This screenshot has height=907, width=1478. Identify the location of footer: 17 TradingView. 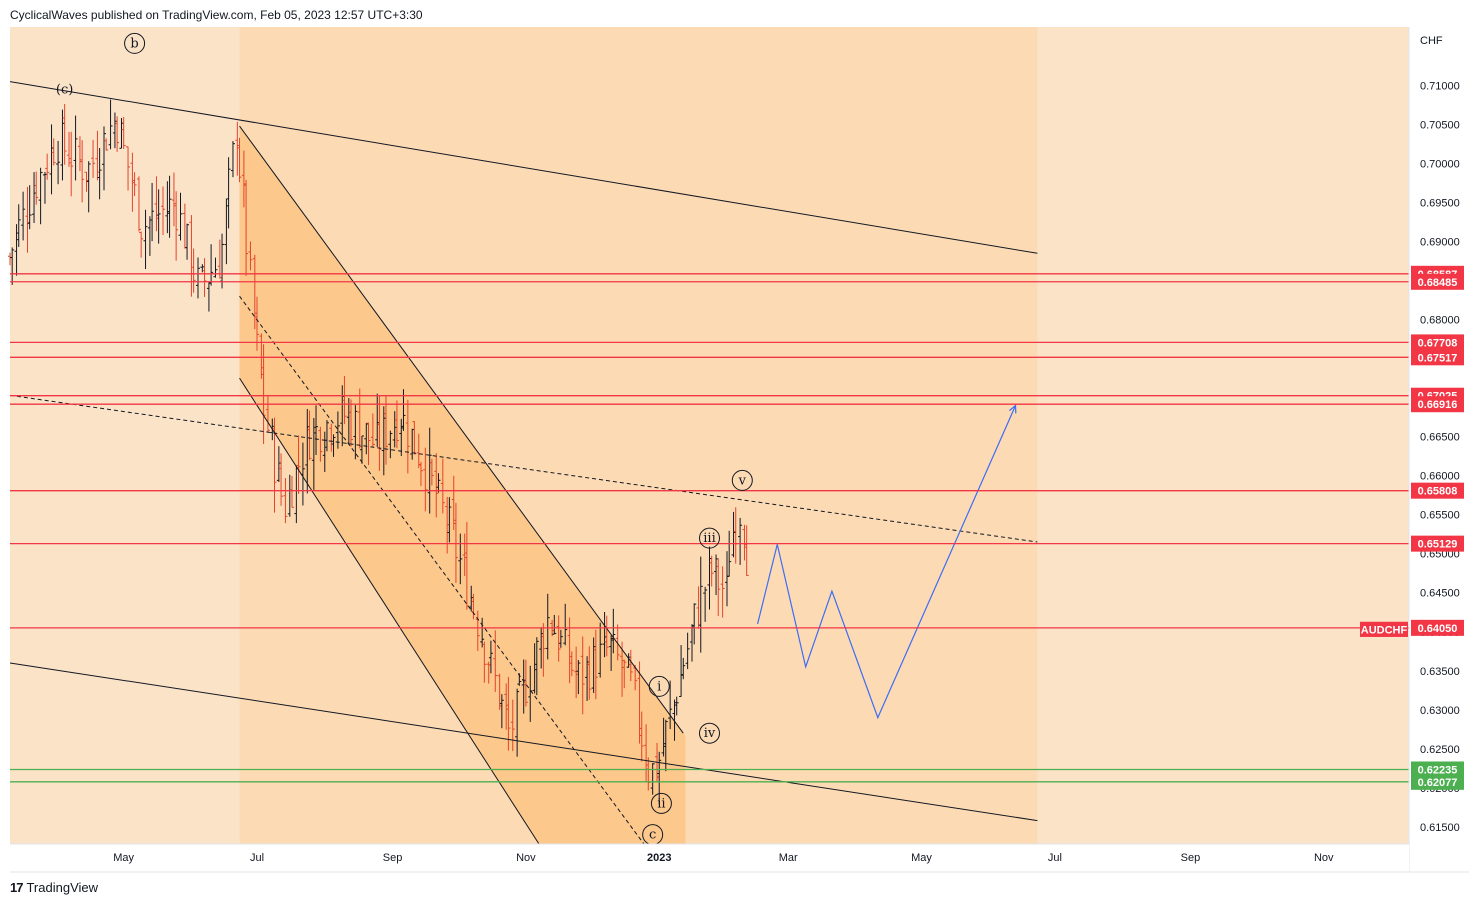
(54, 887).